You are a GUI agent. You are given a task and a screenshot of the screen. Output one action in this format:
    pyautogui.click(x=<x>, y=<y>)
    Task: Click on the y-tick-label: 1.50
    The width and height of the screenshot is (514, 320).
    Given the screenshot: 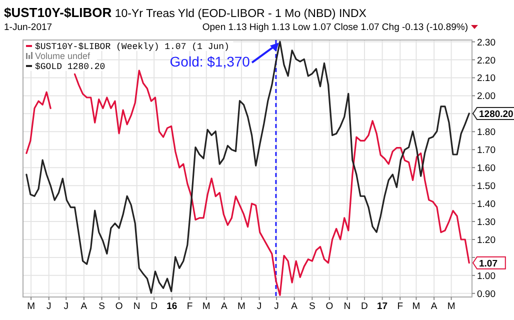 What is the action you would take?
    pyautogui.click(x=486, y=186)
    